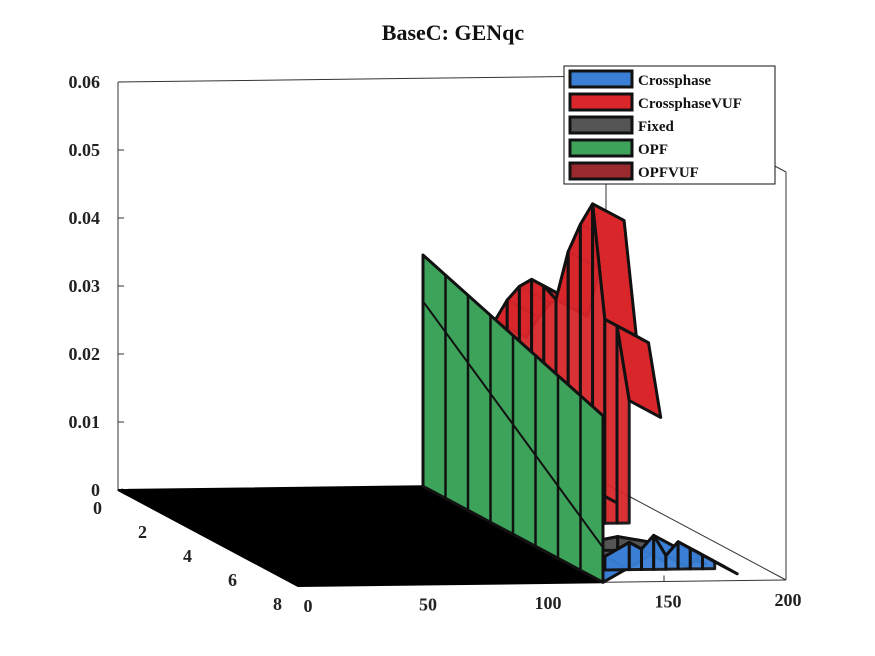 This screenshot has height=656, width=875. I want to click on z-tick-label: 0.03, so click(85, 286).